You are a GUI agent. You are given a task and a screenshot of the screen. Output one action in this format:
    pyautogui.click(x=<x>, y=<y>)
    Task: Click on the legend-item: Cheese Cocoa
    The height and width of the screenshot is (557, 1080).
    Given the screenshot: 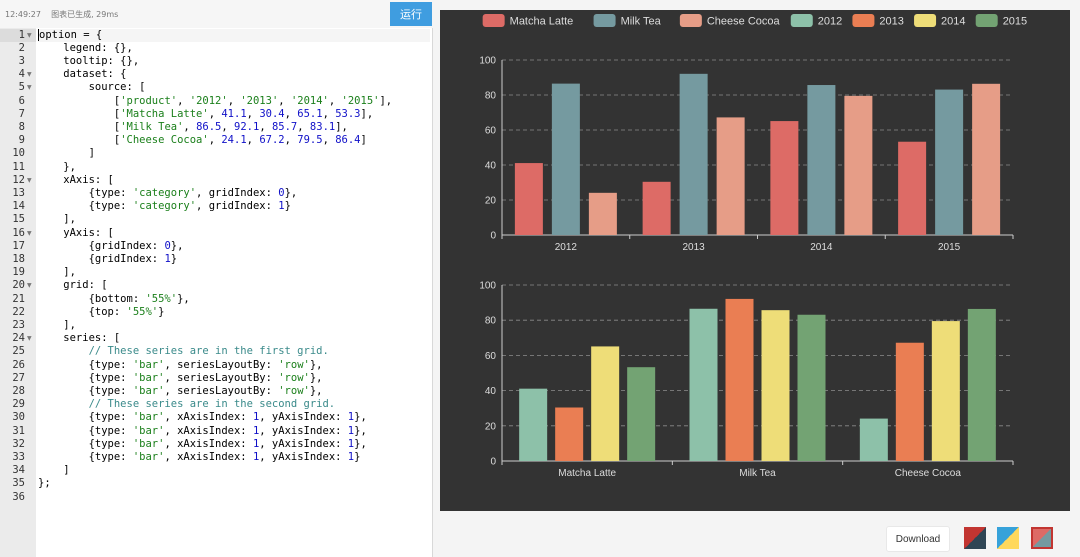 What is the action you would take?
    pyautogui.click(x=730, y=21)
    